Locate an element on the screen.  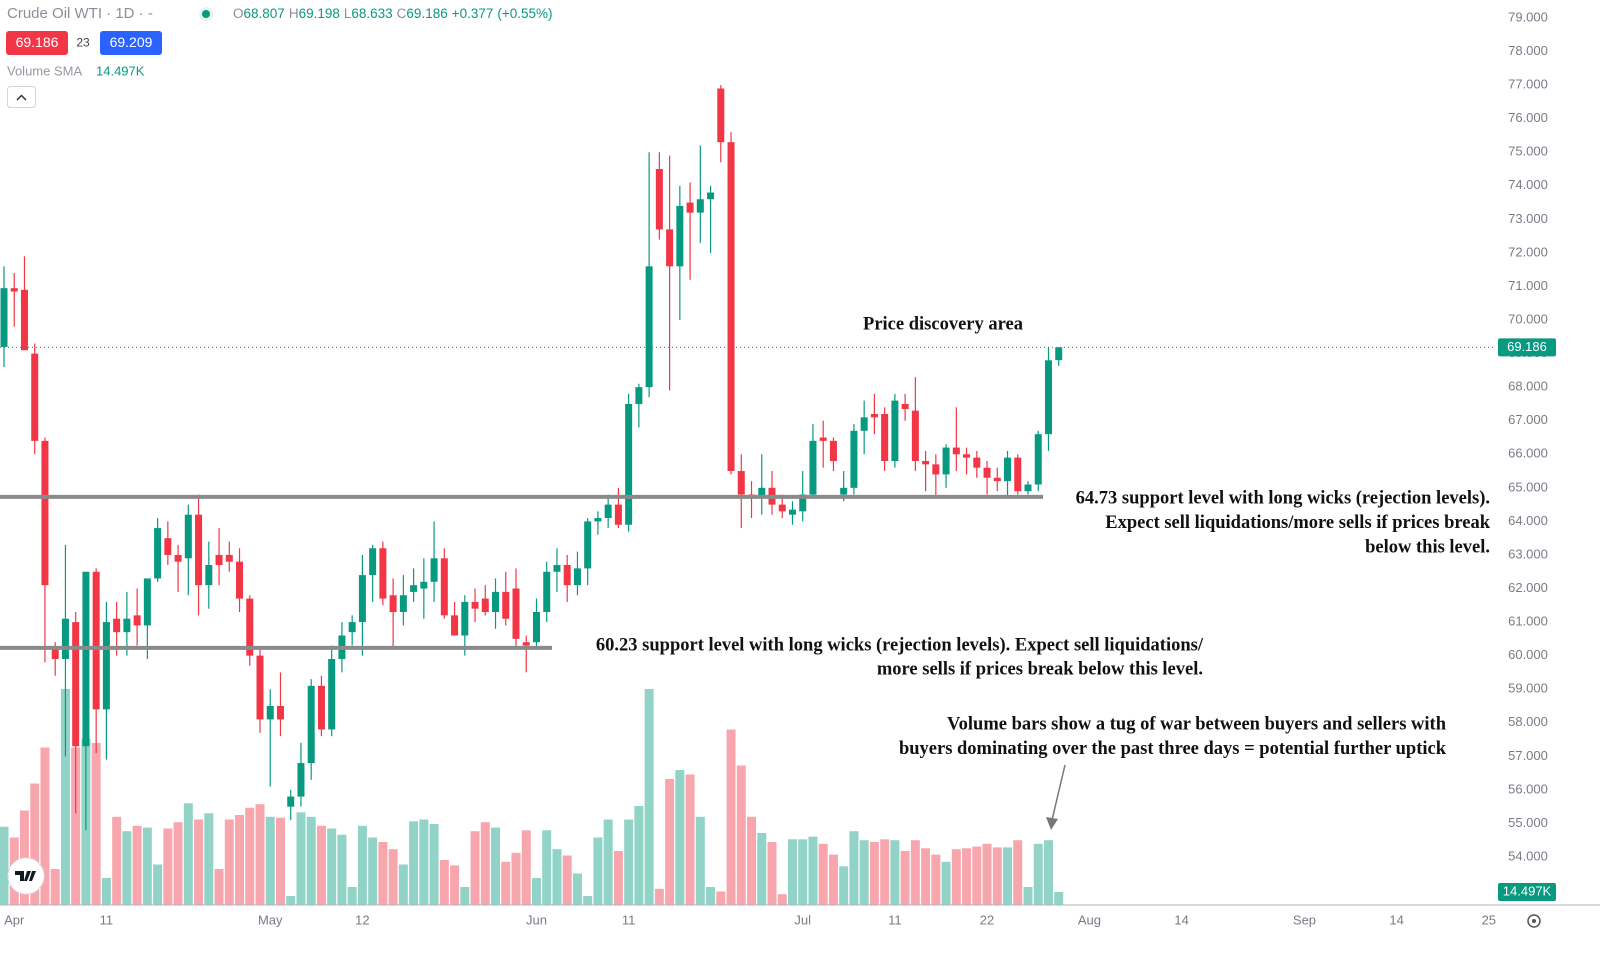
collapse-button is located at coordinates (21, 97).